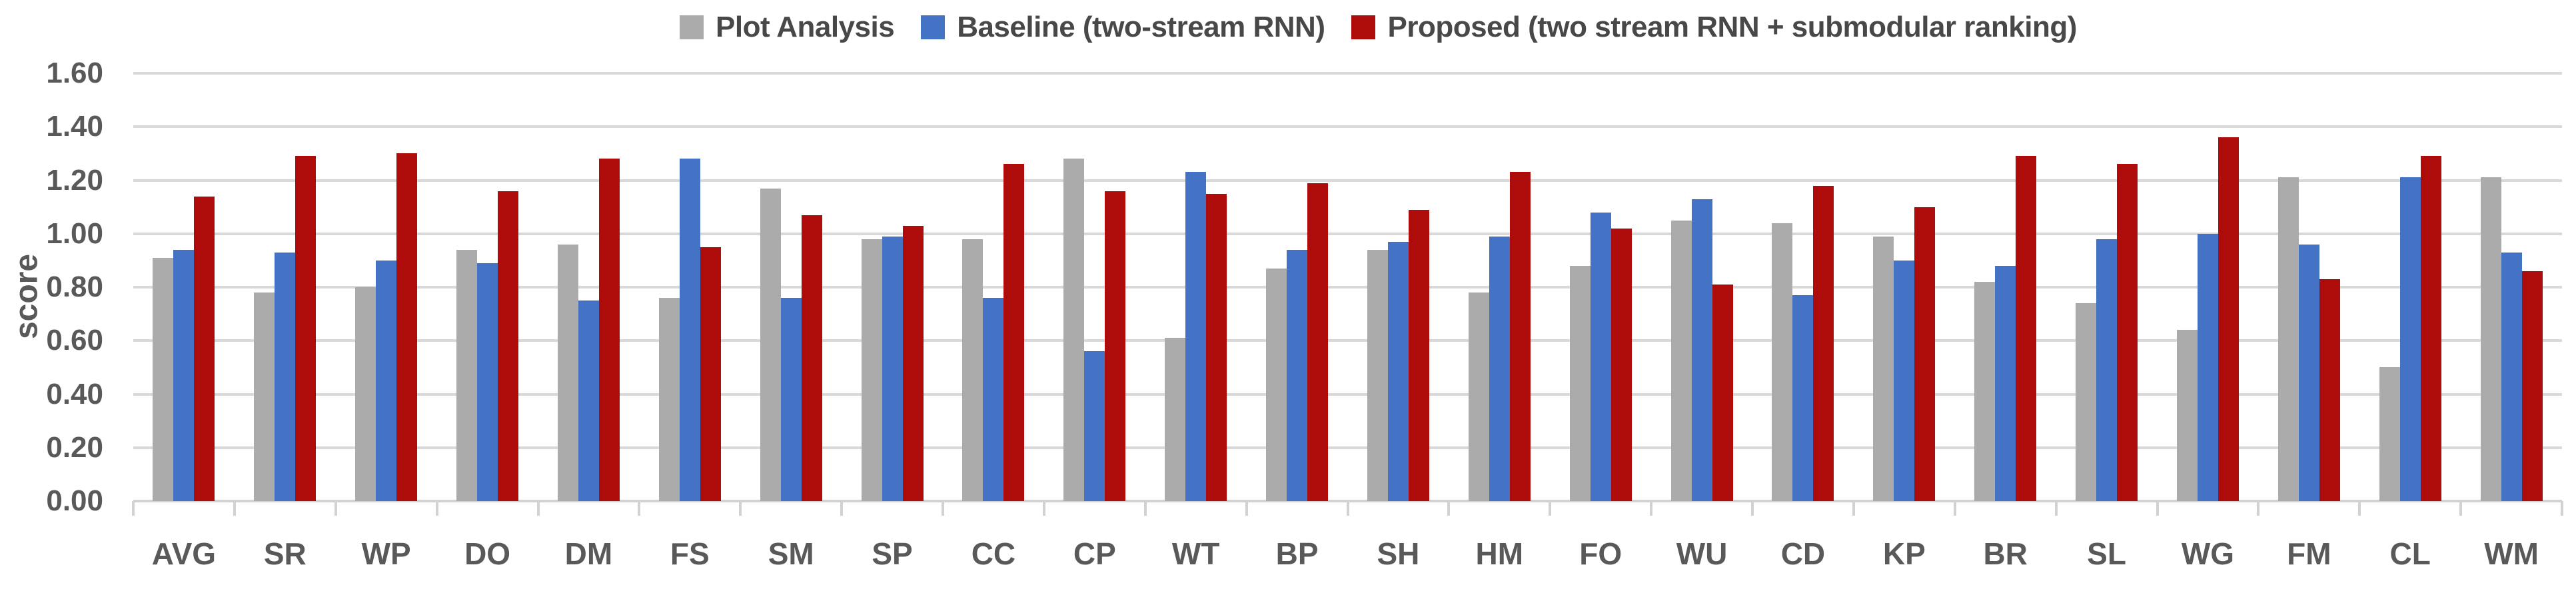 Image resolution: width=2576 pixels, height=609 pixels. I want to click on x-axis-tick-label: WU, so click(1702, 553).